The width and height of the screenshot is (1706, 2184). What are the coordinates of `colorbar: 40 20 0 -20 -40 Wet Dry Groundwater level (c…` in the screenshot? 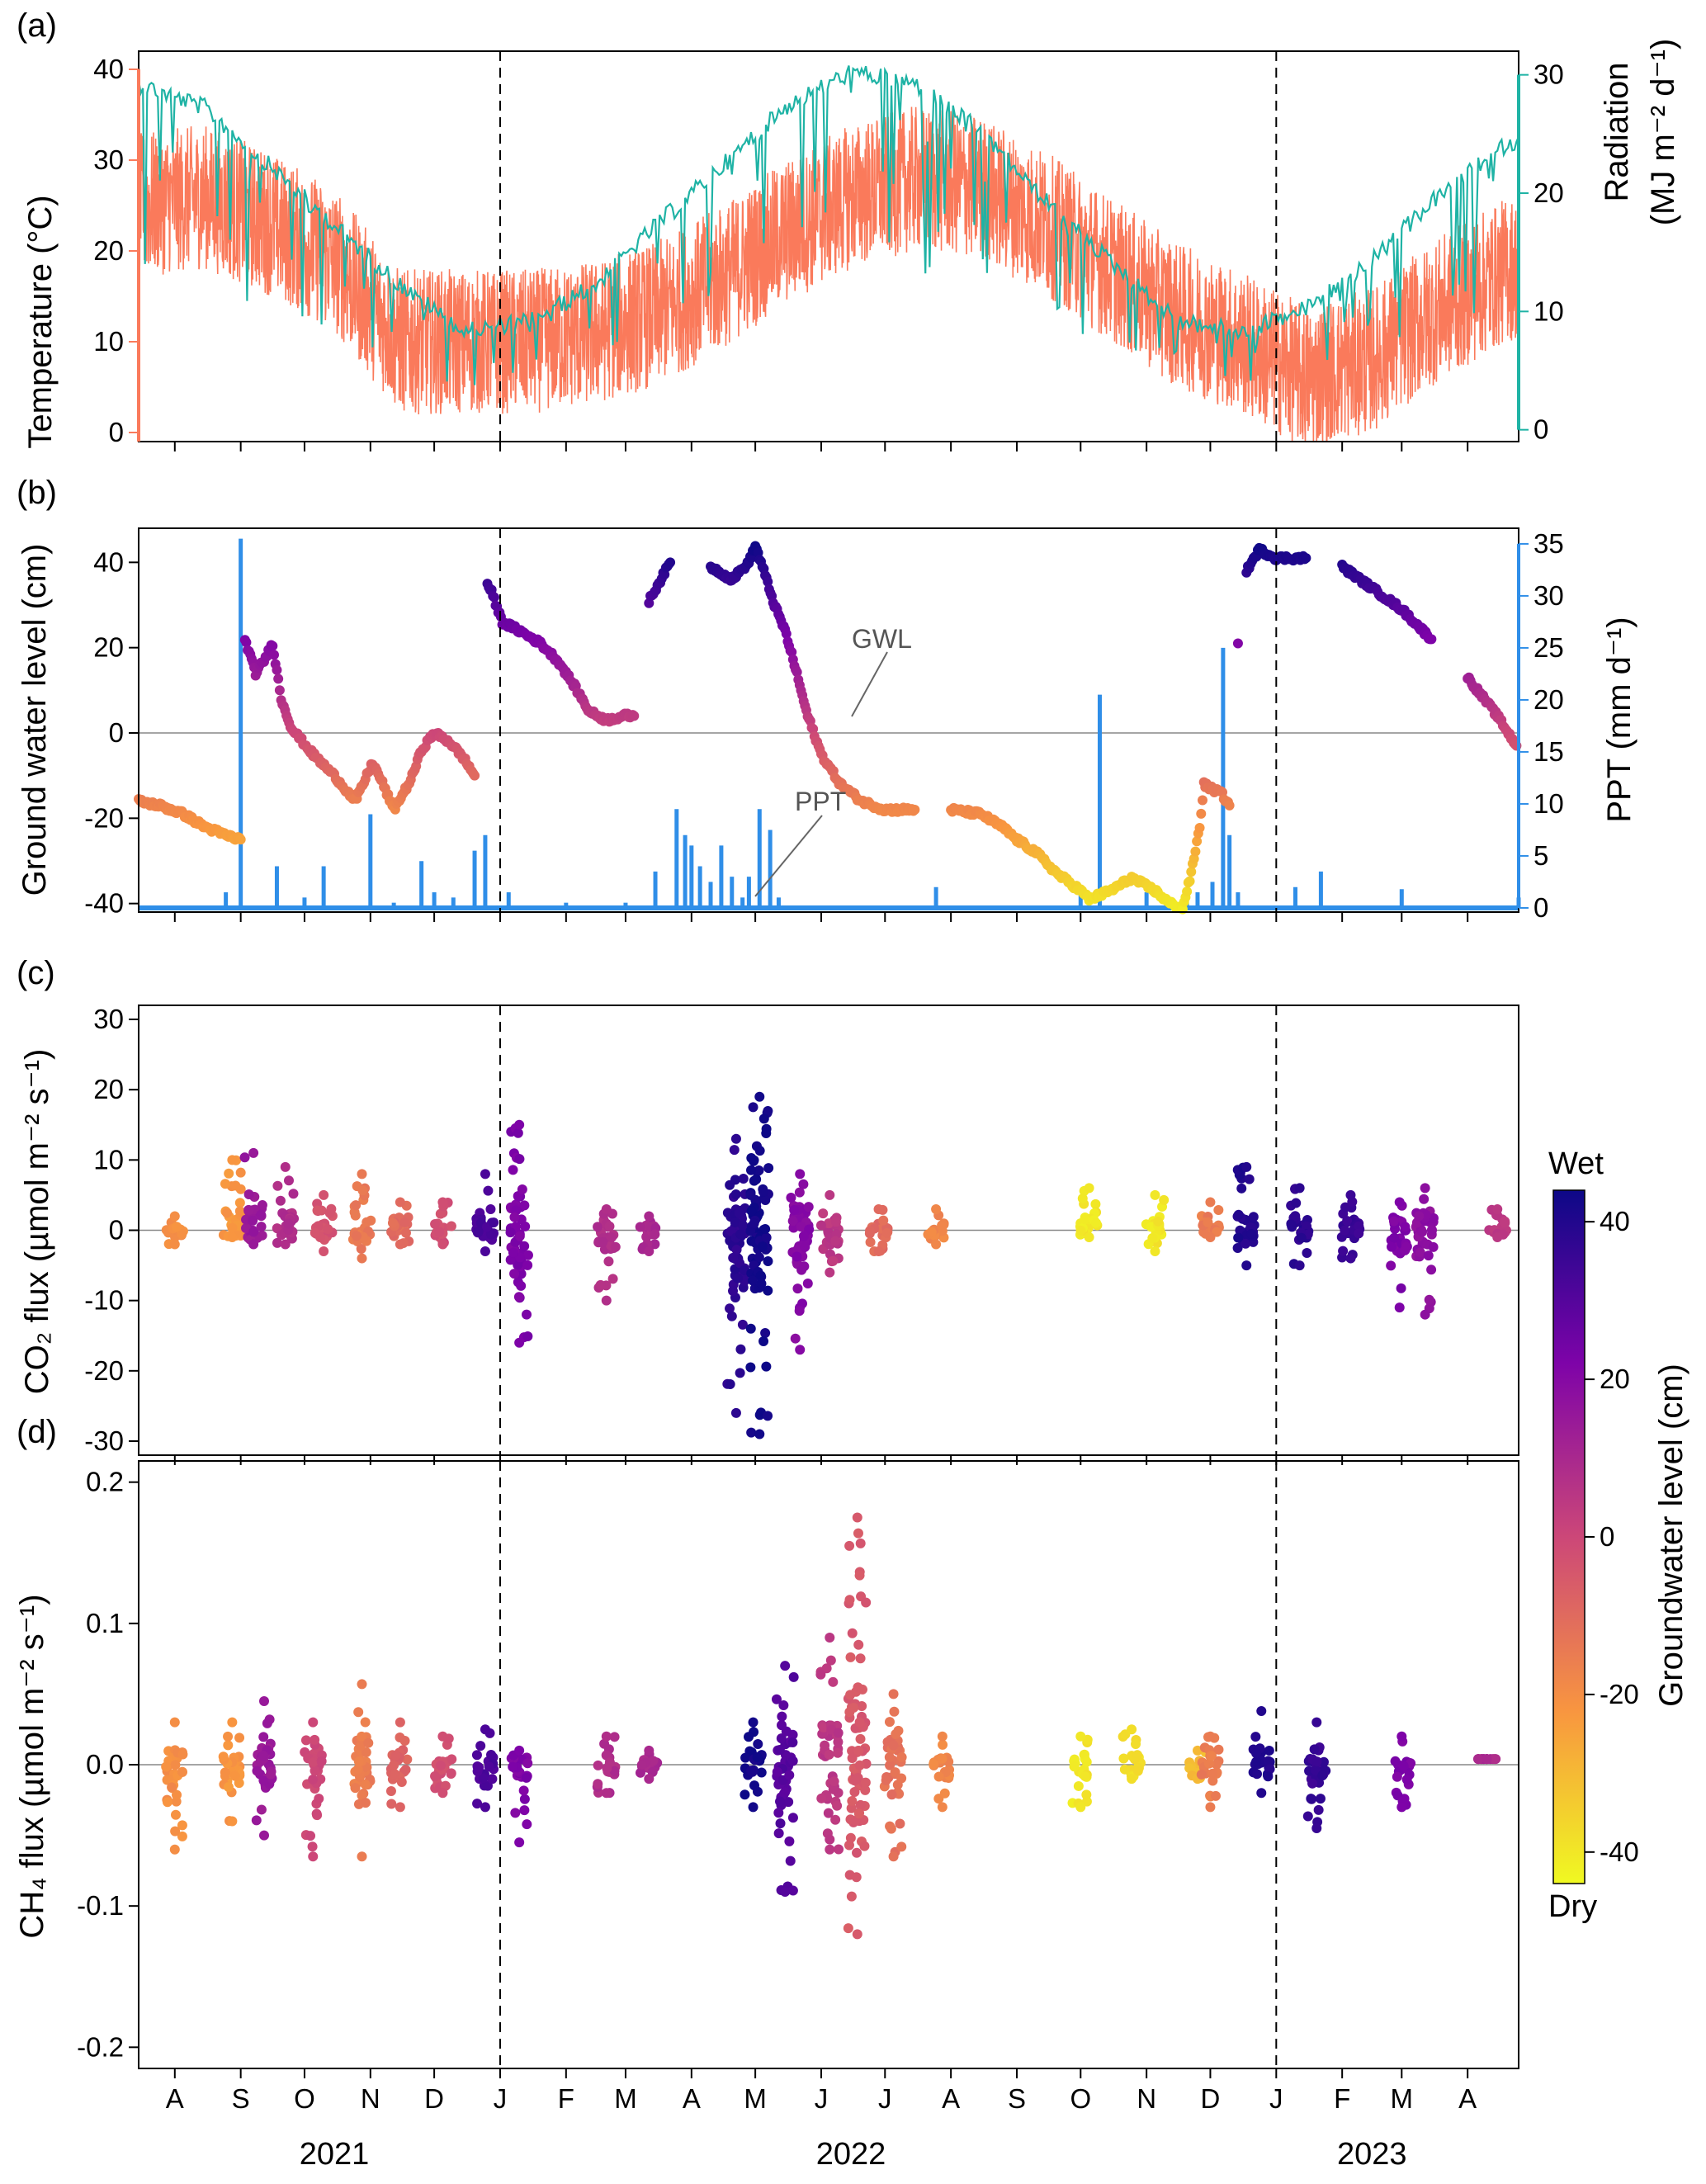 It's located at (1618, 1535).